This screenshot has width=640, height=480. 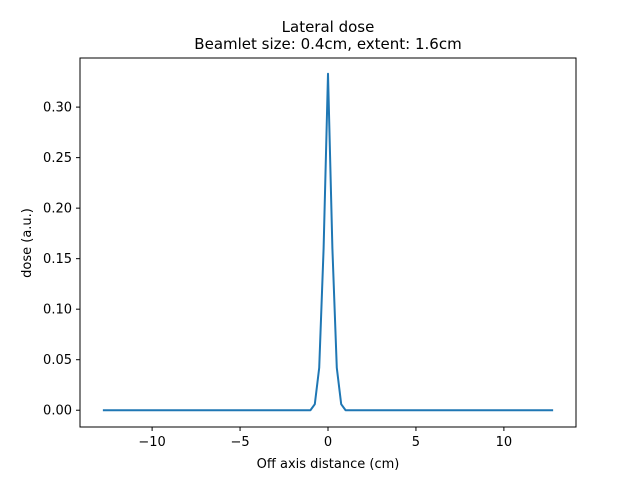 What do you see at coordinates (327, 44) in the screenshot?
I see `chart-subtitle: Beamlet size: 0.4cm, extent: 1.6cm` at bounding box center [327, 44].